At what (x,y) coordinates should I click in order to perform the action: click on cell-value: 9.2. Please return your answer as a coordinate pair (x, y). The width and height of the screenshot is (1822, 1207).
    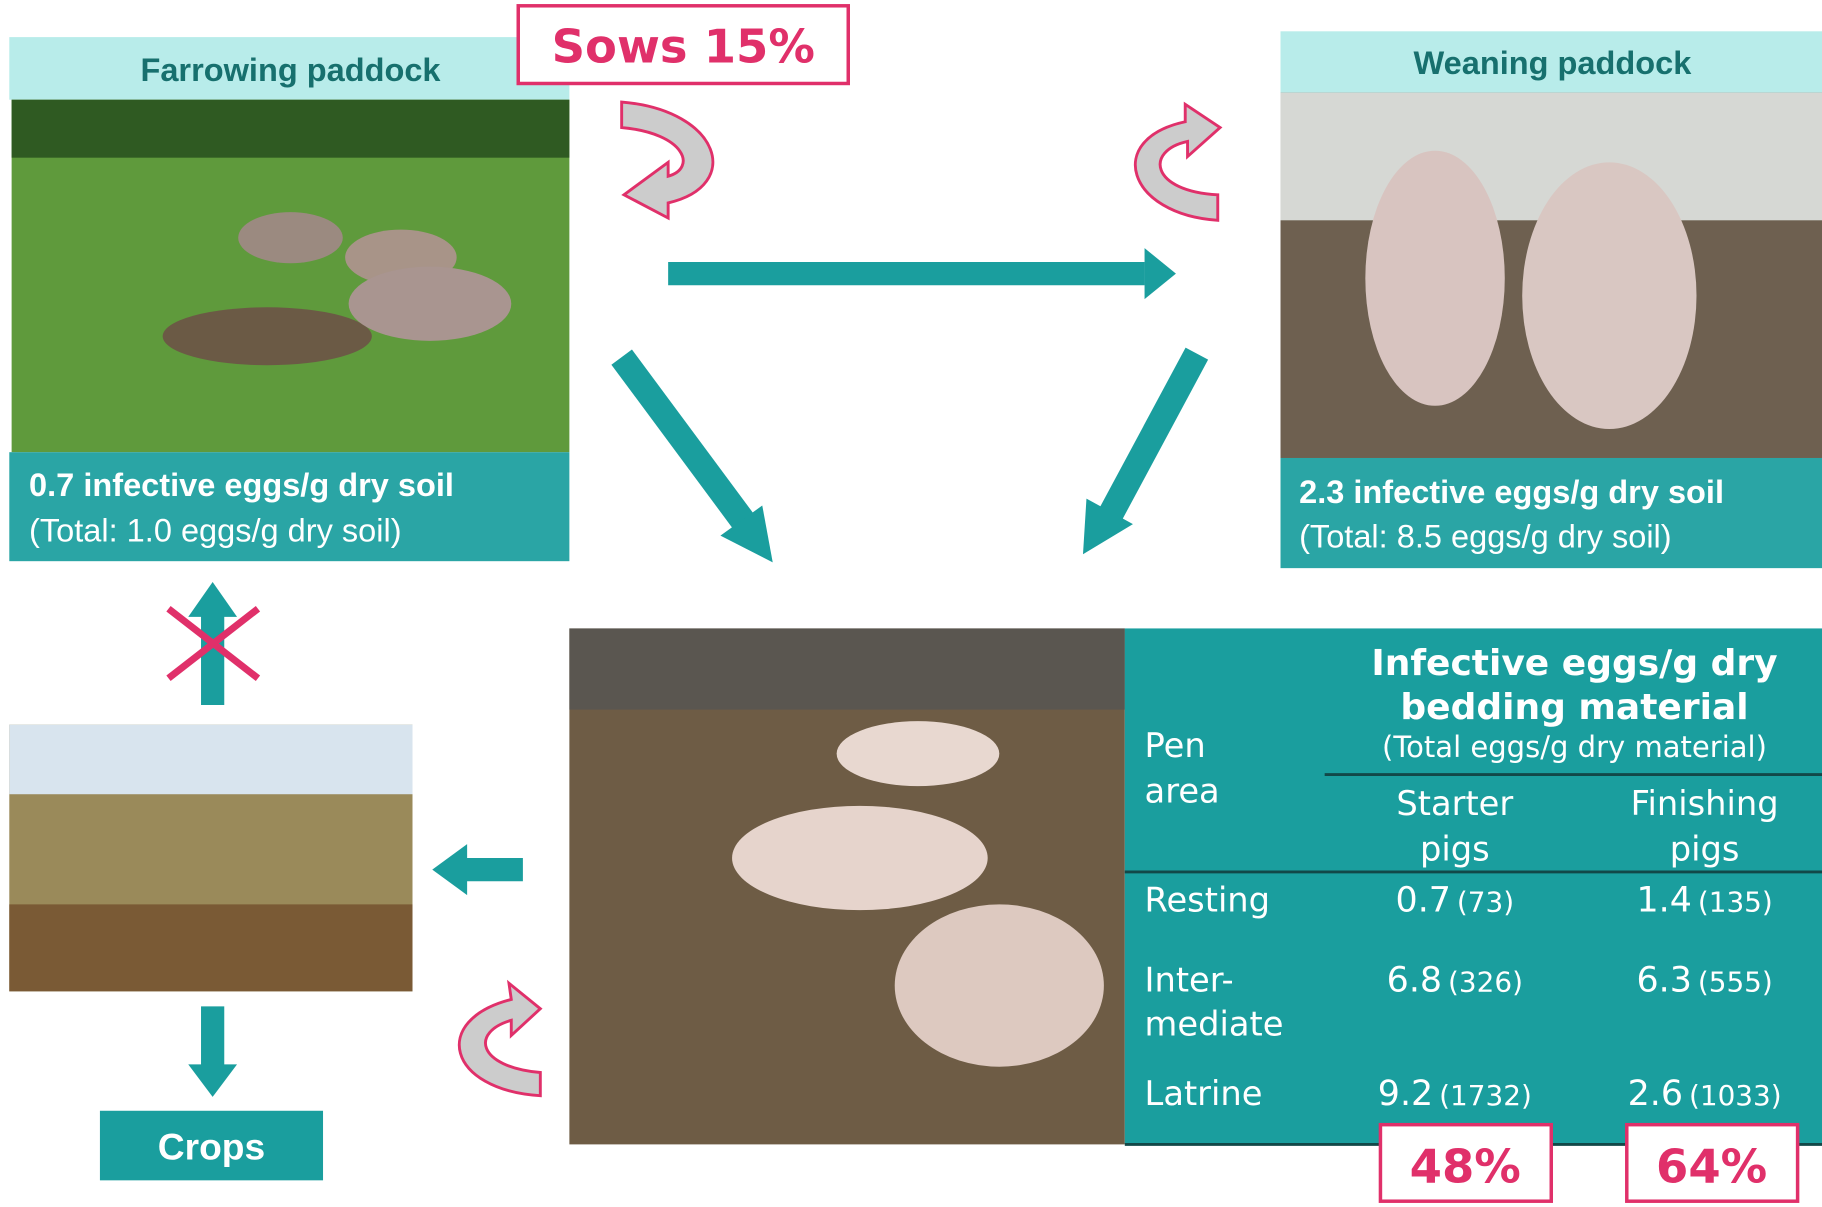
    Looking at the image, I should click on (1405, 1094).